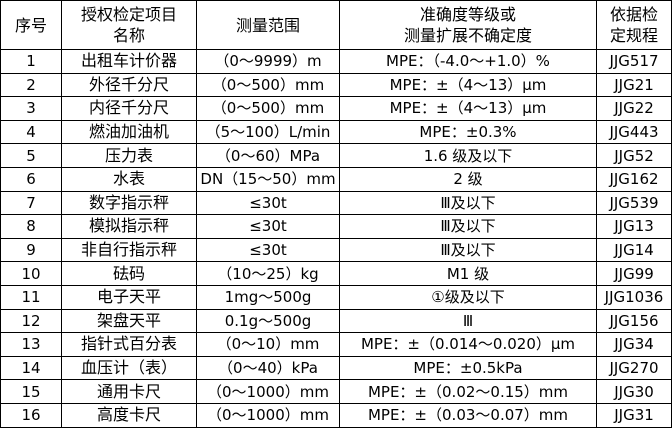 This screenshot has width=672, height=431. Describe the element at coordinates (268, 61) in the screenshot. I see `table-cell: （0～9999）m` at that location.